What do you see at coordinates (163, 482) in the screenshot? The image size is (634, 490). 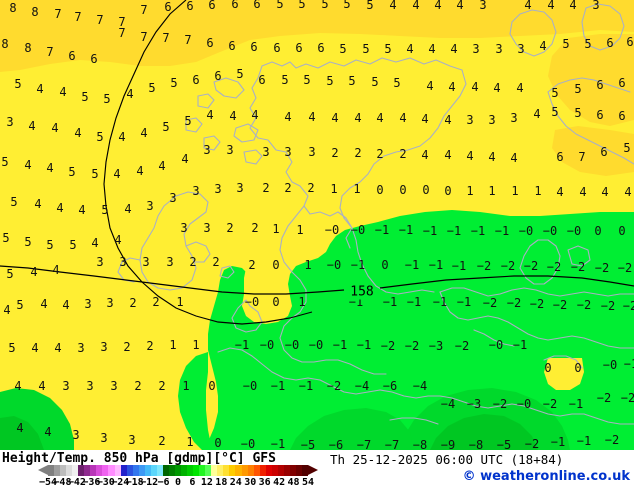 I see `colorbar-tick-label: −6` at bounding box center [163, 482].